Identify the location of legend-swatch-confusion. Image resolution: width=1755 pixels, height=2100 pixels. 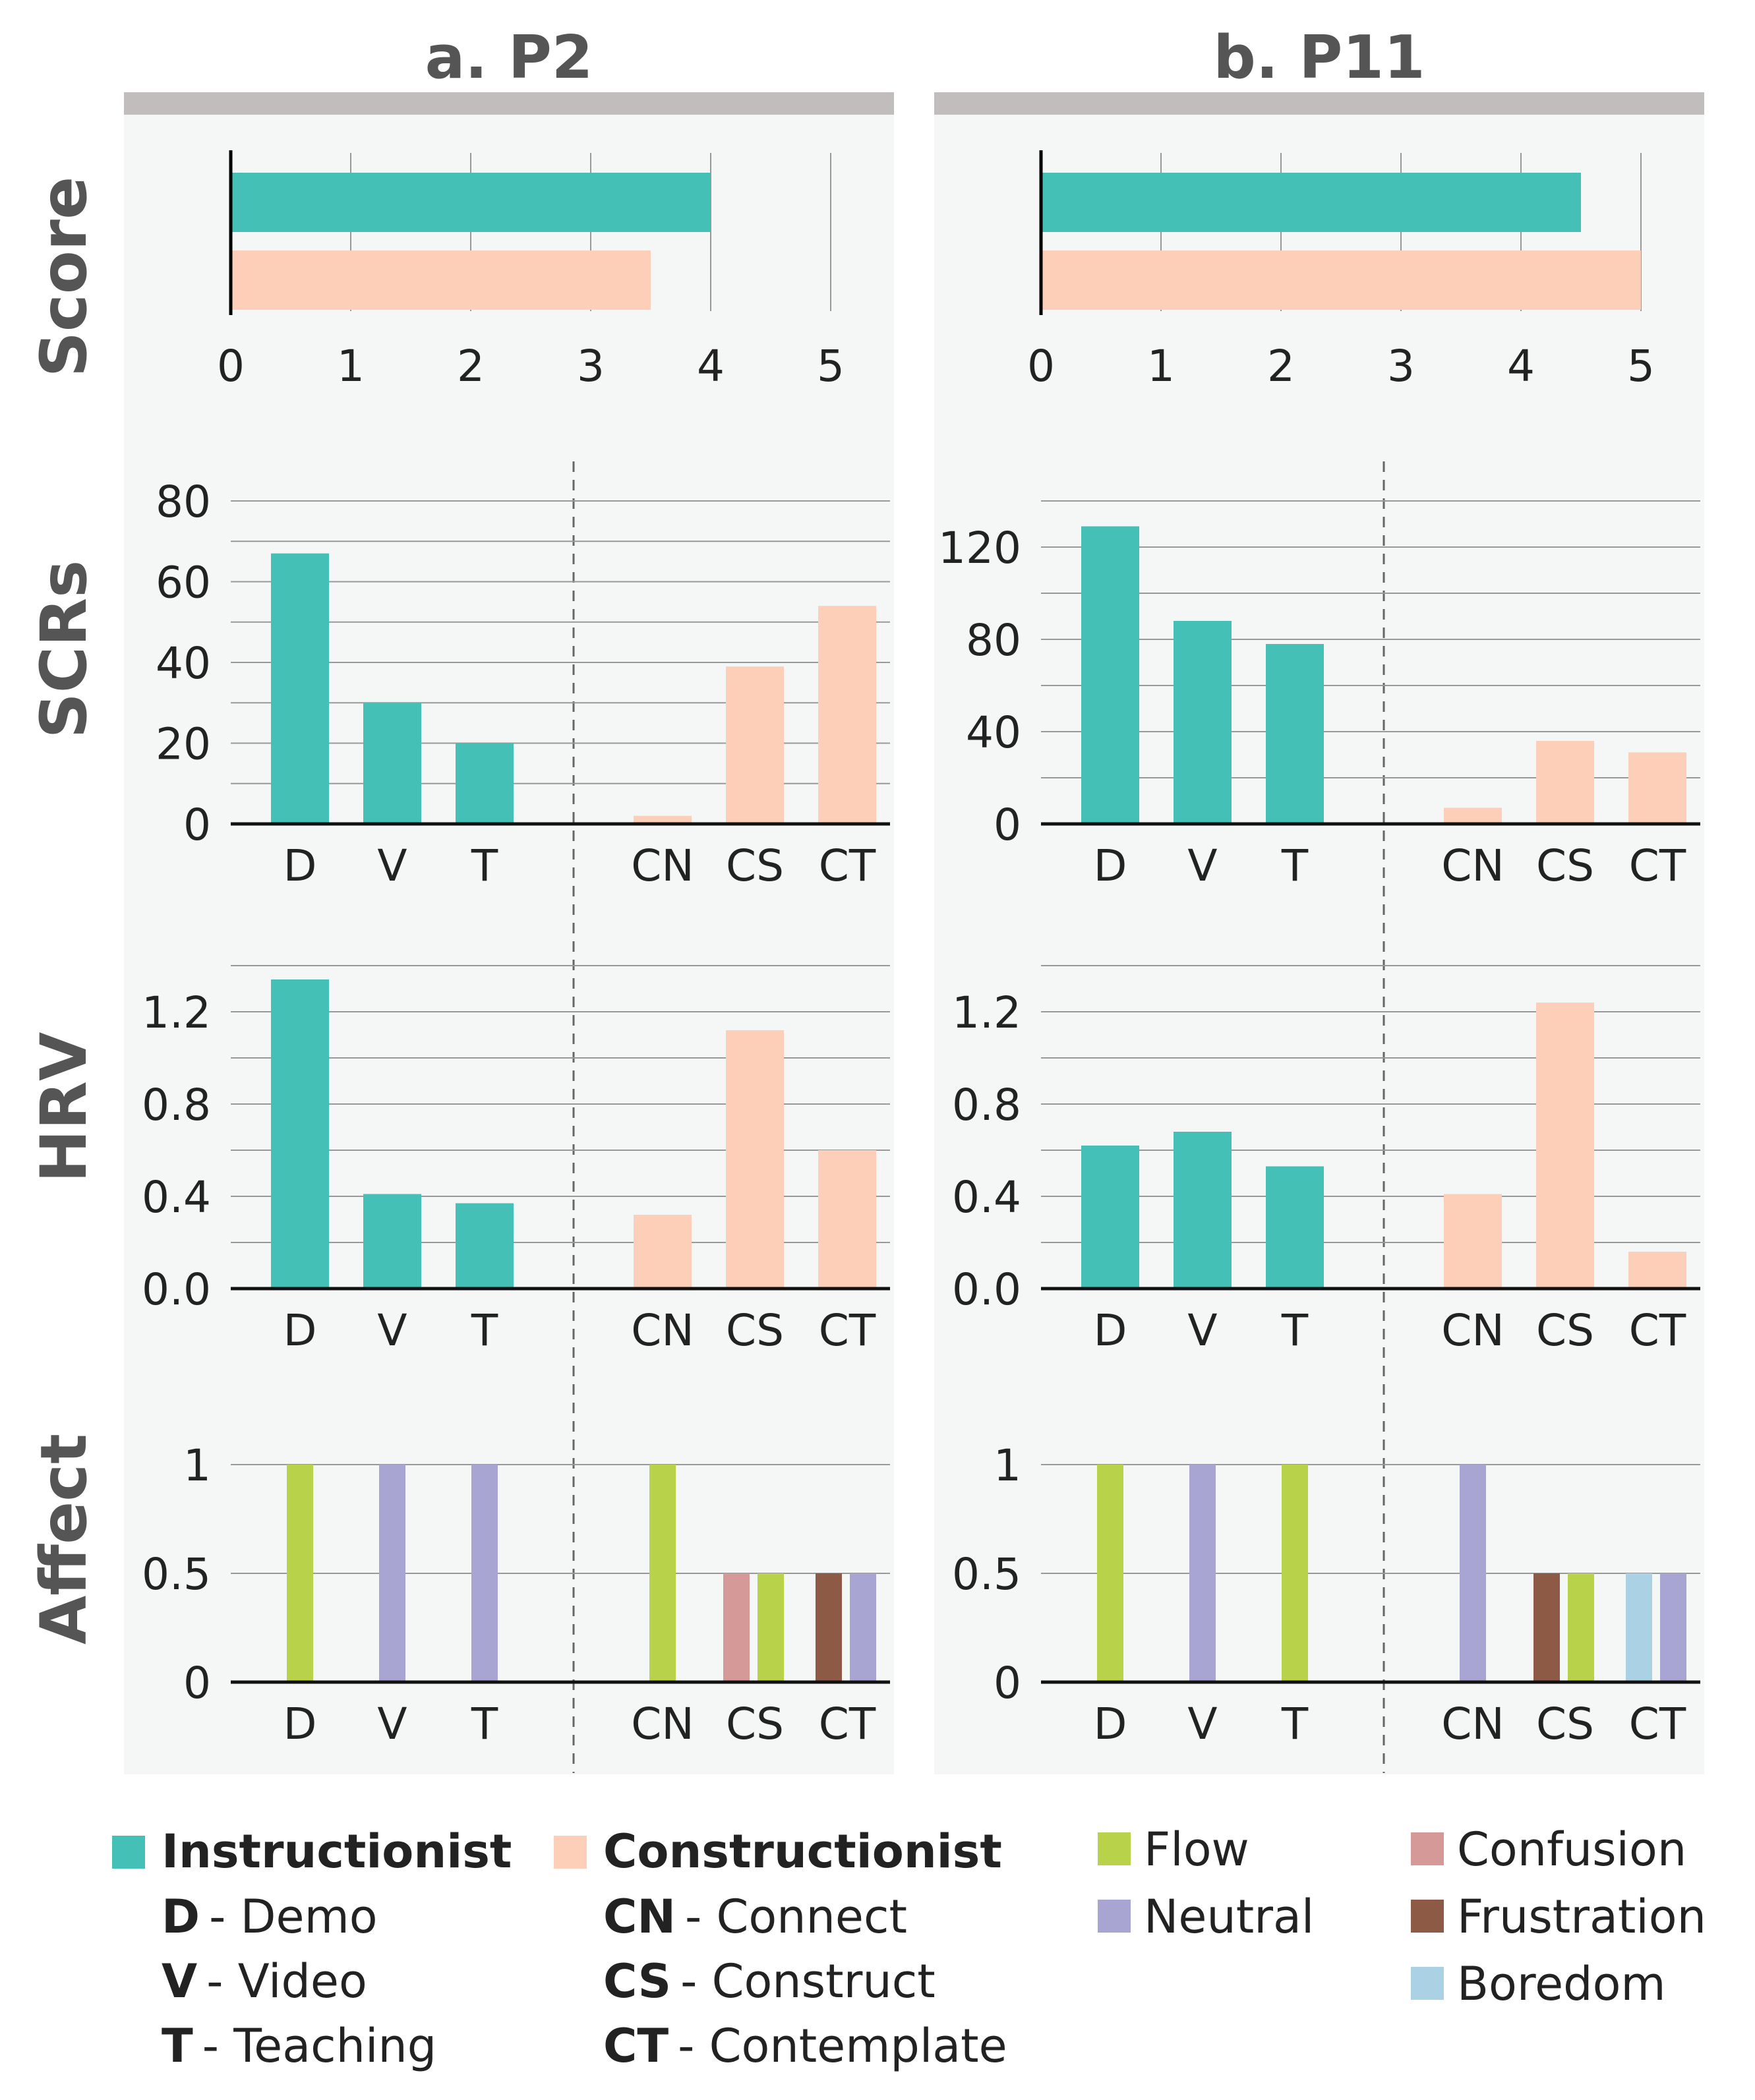
(1427, 1848).